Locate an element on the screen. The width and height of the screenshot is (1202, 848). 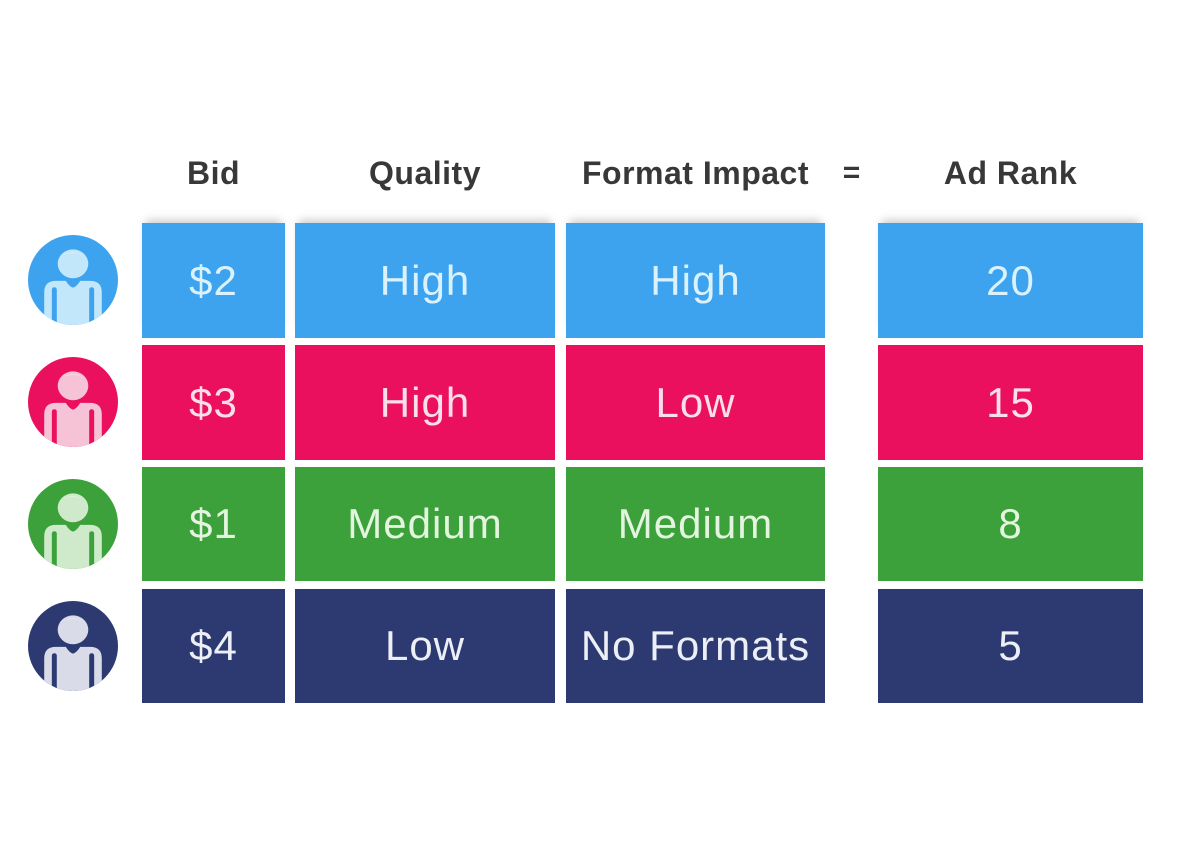
cell-ad-rank: 20 is located at coordinates (1010, 280).